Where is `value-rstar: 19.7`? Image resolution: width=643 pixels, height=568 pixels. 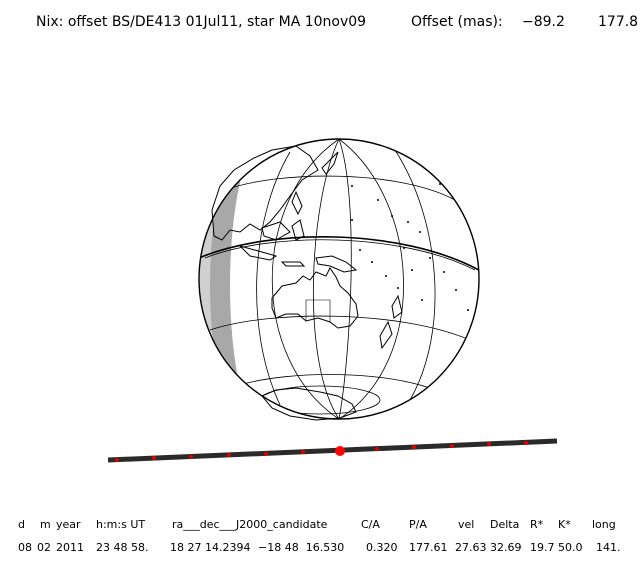 value-rstar: 19.7 is located at coordinates (542, 547).